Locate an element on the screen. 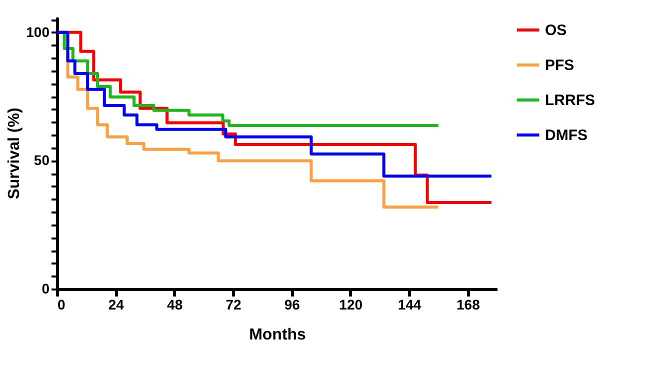 This screenshot has width=646, height=377. x-tick-label: 168 is located at coordinates (468, 304).